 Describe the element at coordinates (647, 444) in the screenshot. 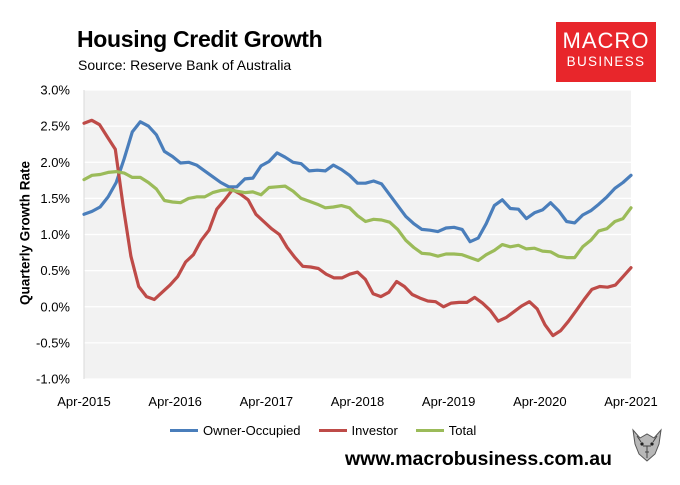

I see `wolf-icon` at that location.